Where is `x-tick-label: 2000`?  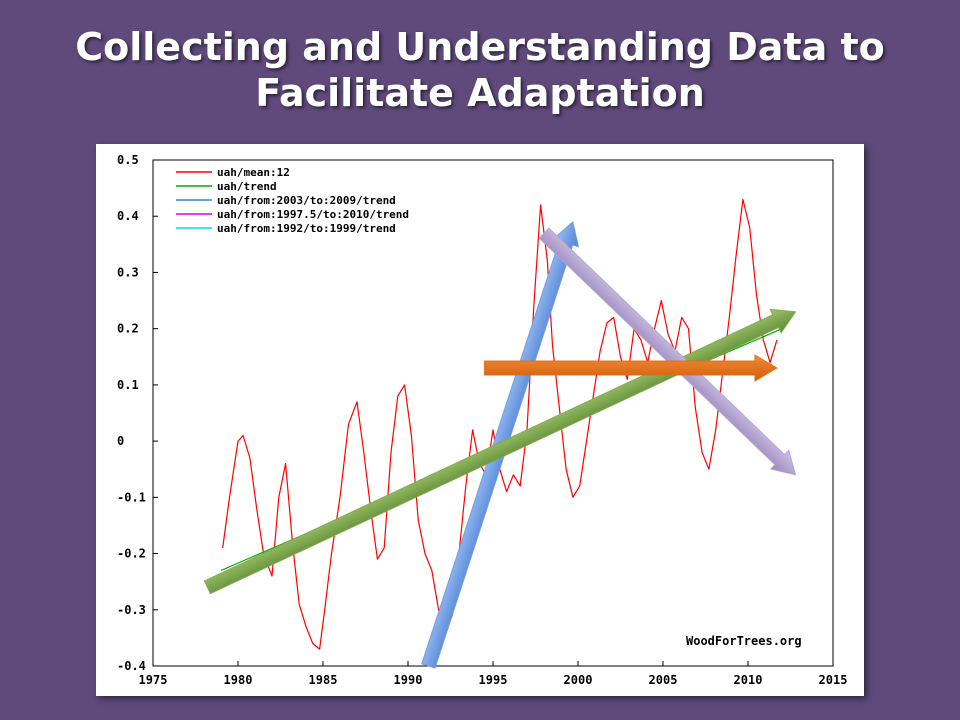
x-tick-label: 2000 is located at coordinates (578, 680).